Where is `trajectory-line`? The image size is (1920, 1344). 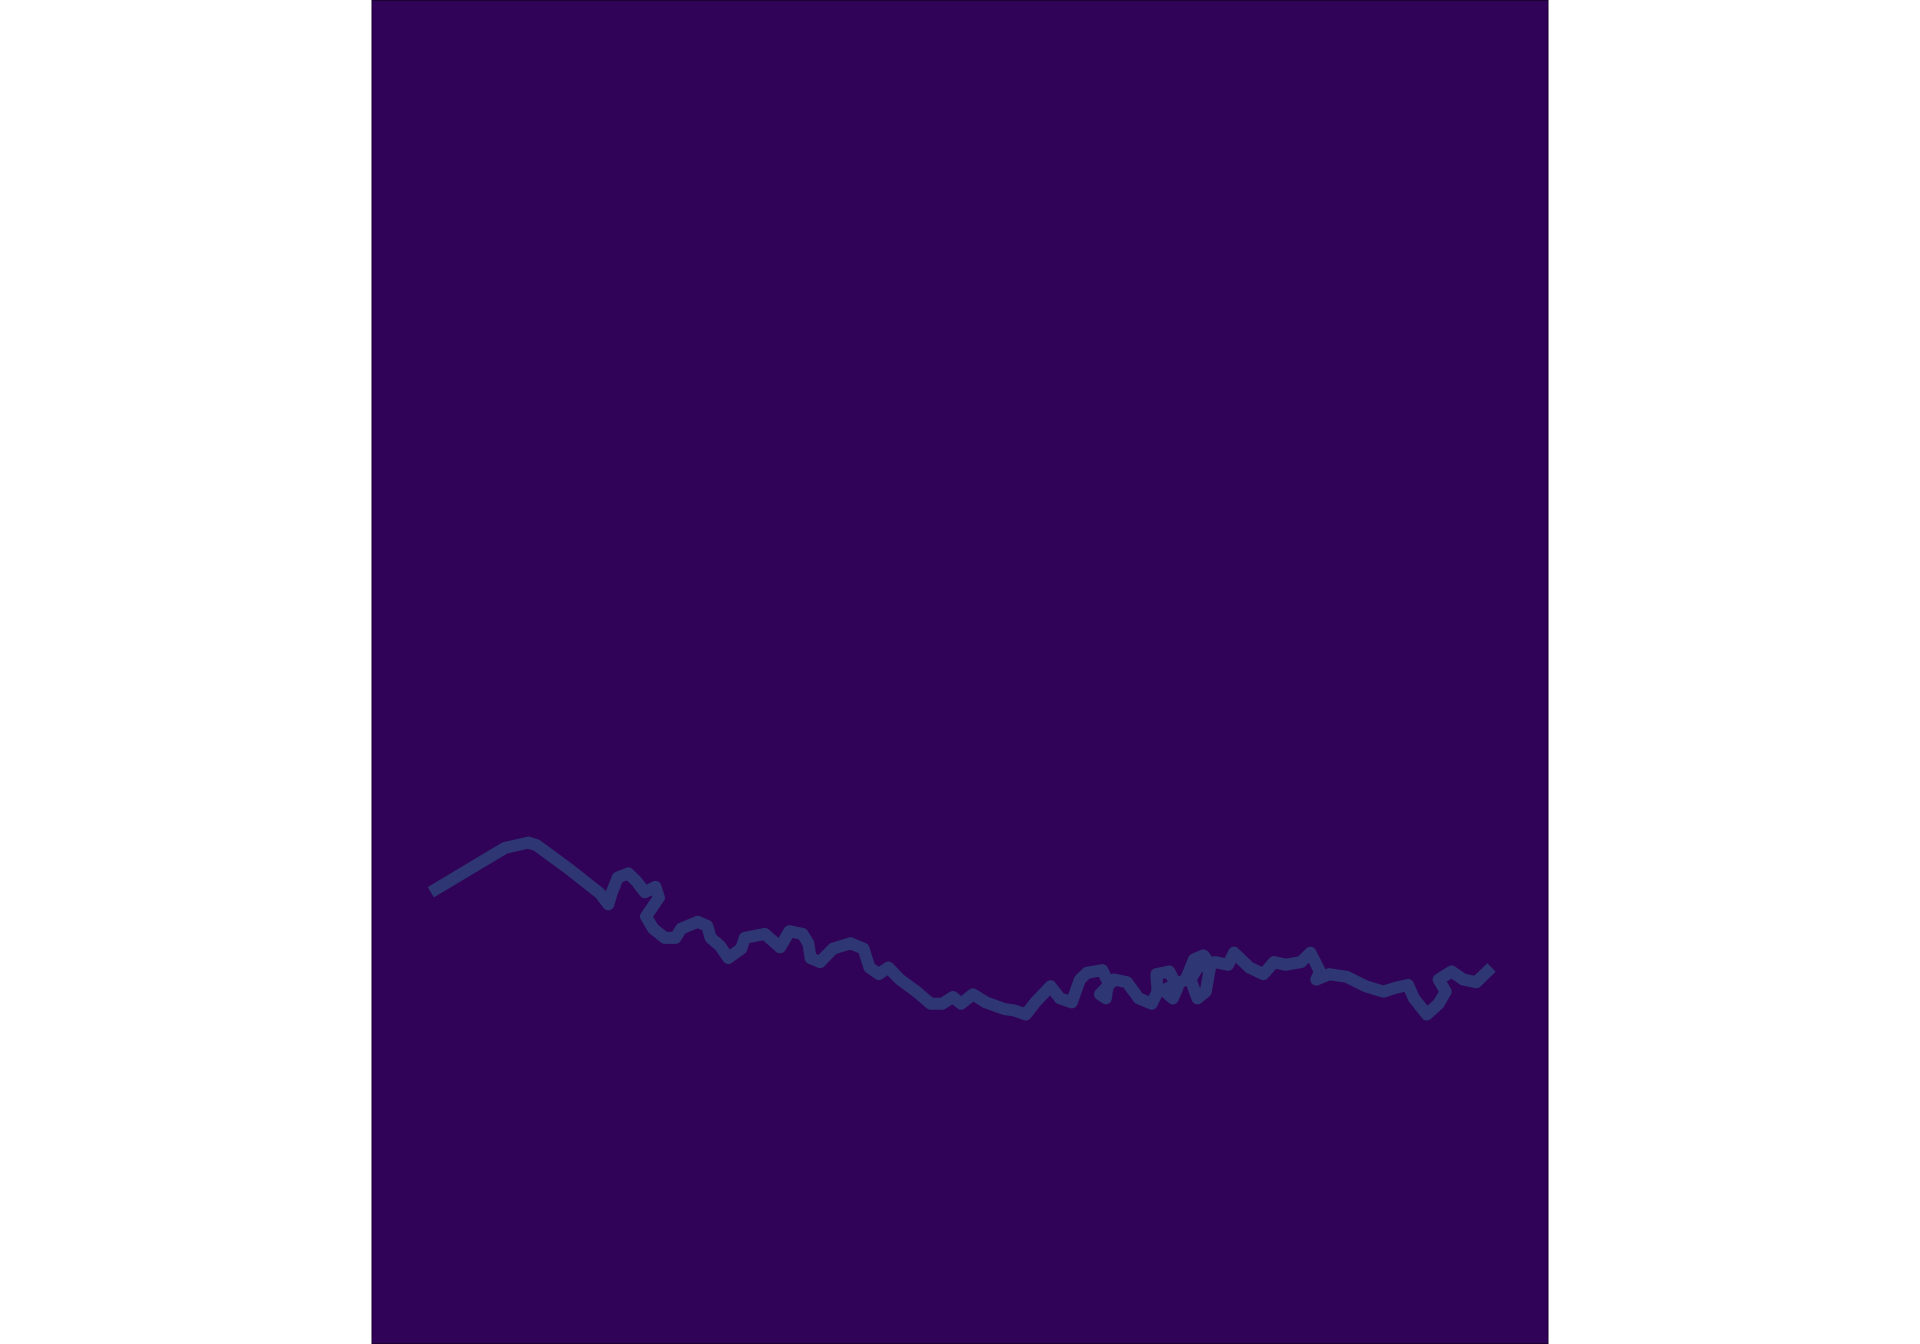 trajectory-line is located at coordinates (961, 928).